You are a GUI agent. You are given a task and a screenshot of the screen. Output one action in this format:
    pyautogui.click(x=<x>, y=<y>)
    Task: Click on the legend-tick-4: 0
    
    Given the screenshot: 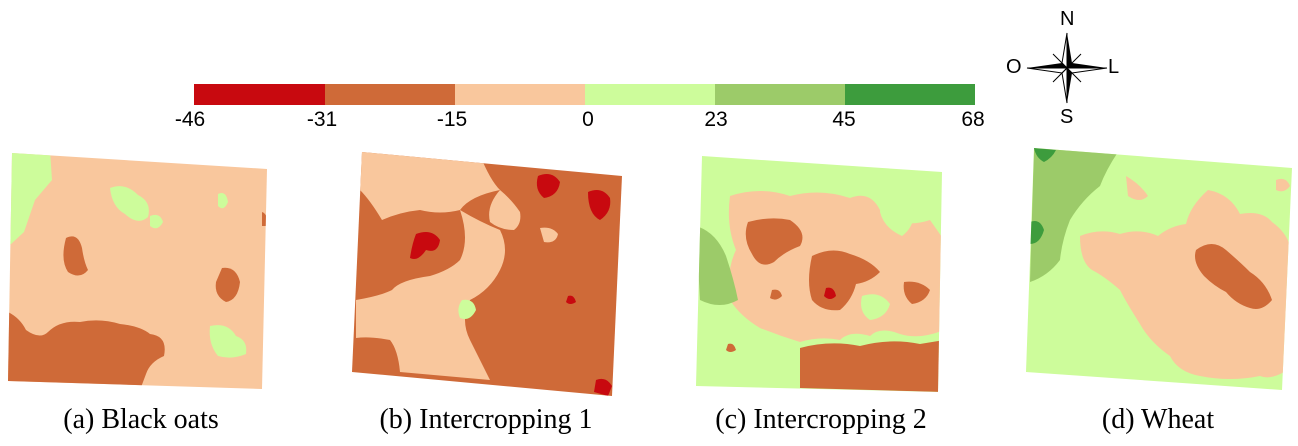 What is the action you would take?
    pyautogui.click(x=588, y=119)
    